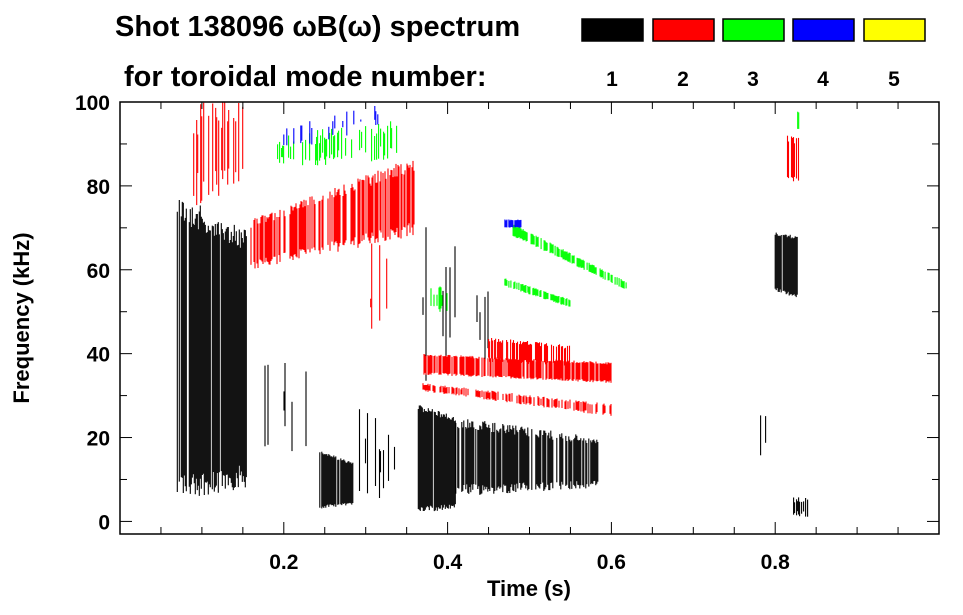 The image size is (963, 615). I want to click on legend-label-mode-4: 4, so click(823, 79).